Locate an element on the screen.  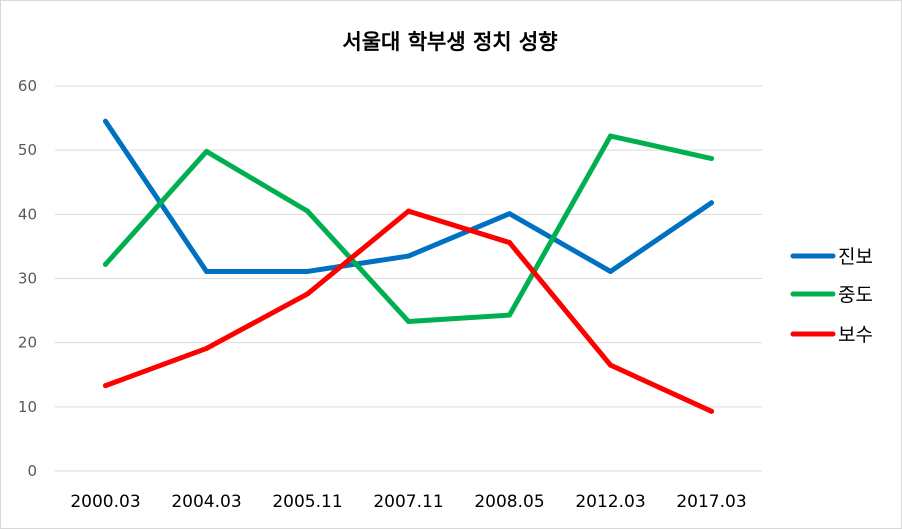
y-tick-label: 30 is located at coordinates (27, 279).